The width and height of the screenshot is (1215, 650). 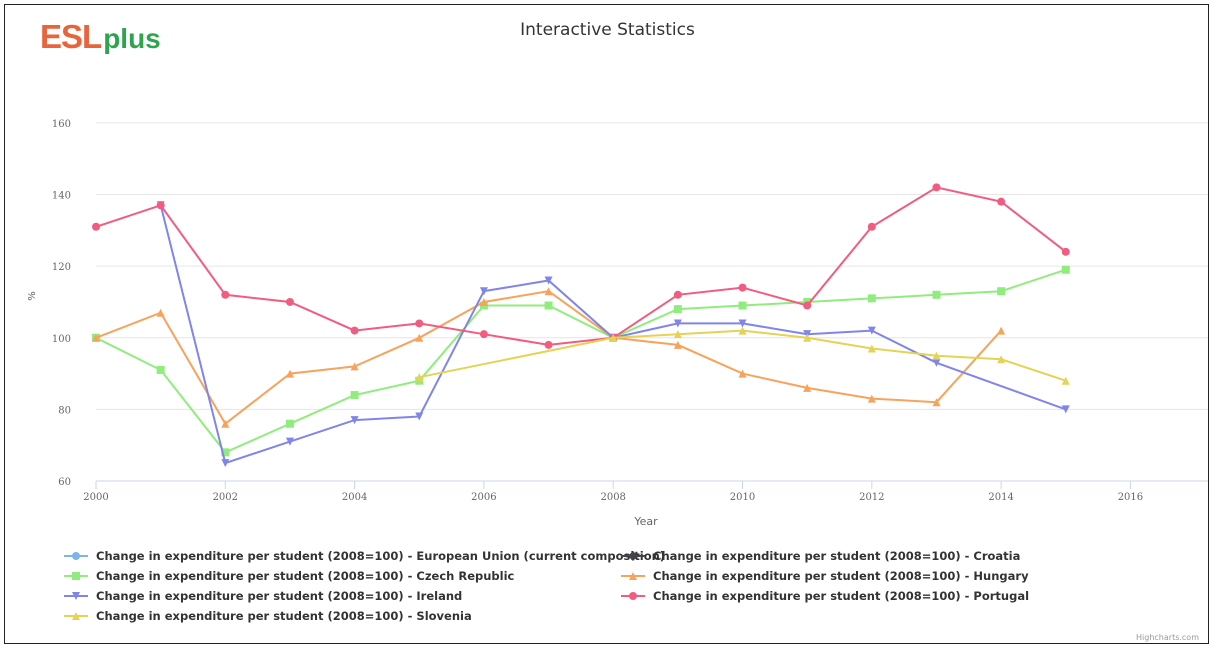 I want to click on x-tick-label: 2016, so click(x=1130, y=497).